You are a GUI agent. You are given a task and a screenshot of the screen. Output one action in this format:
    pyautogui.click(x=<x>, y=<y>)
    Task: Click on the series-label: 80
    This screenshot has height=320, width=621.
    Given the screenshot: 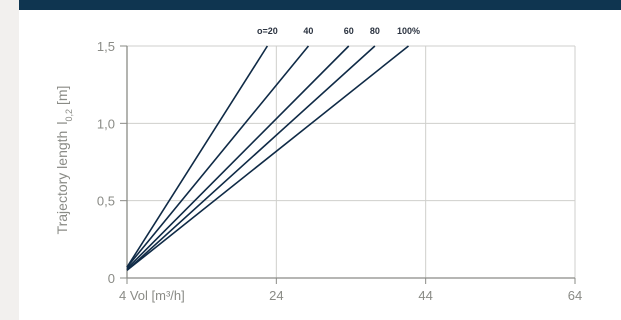 What is the action you would take?
    pyautogui.click(x=375, y=31)
    